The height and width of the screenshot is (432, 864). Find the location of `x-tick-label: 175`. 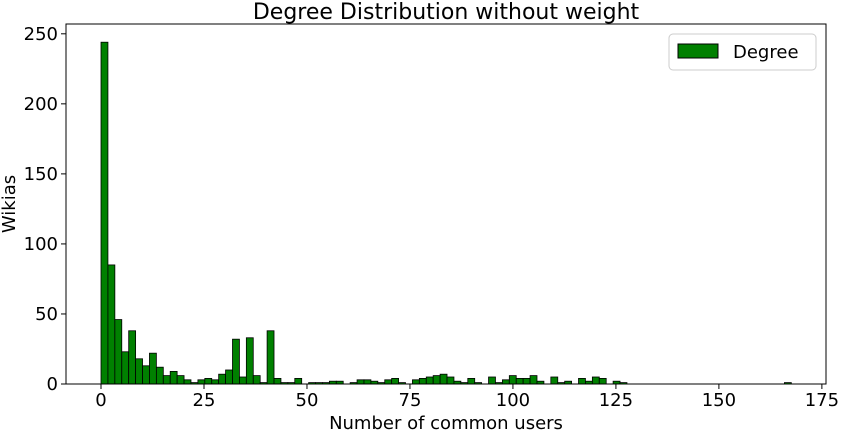

x-tick-label: 175 is located at coordinates (822, 400).